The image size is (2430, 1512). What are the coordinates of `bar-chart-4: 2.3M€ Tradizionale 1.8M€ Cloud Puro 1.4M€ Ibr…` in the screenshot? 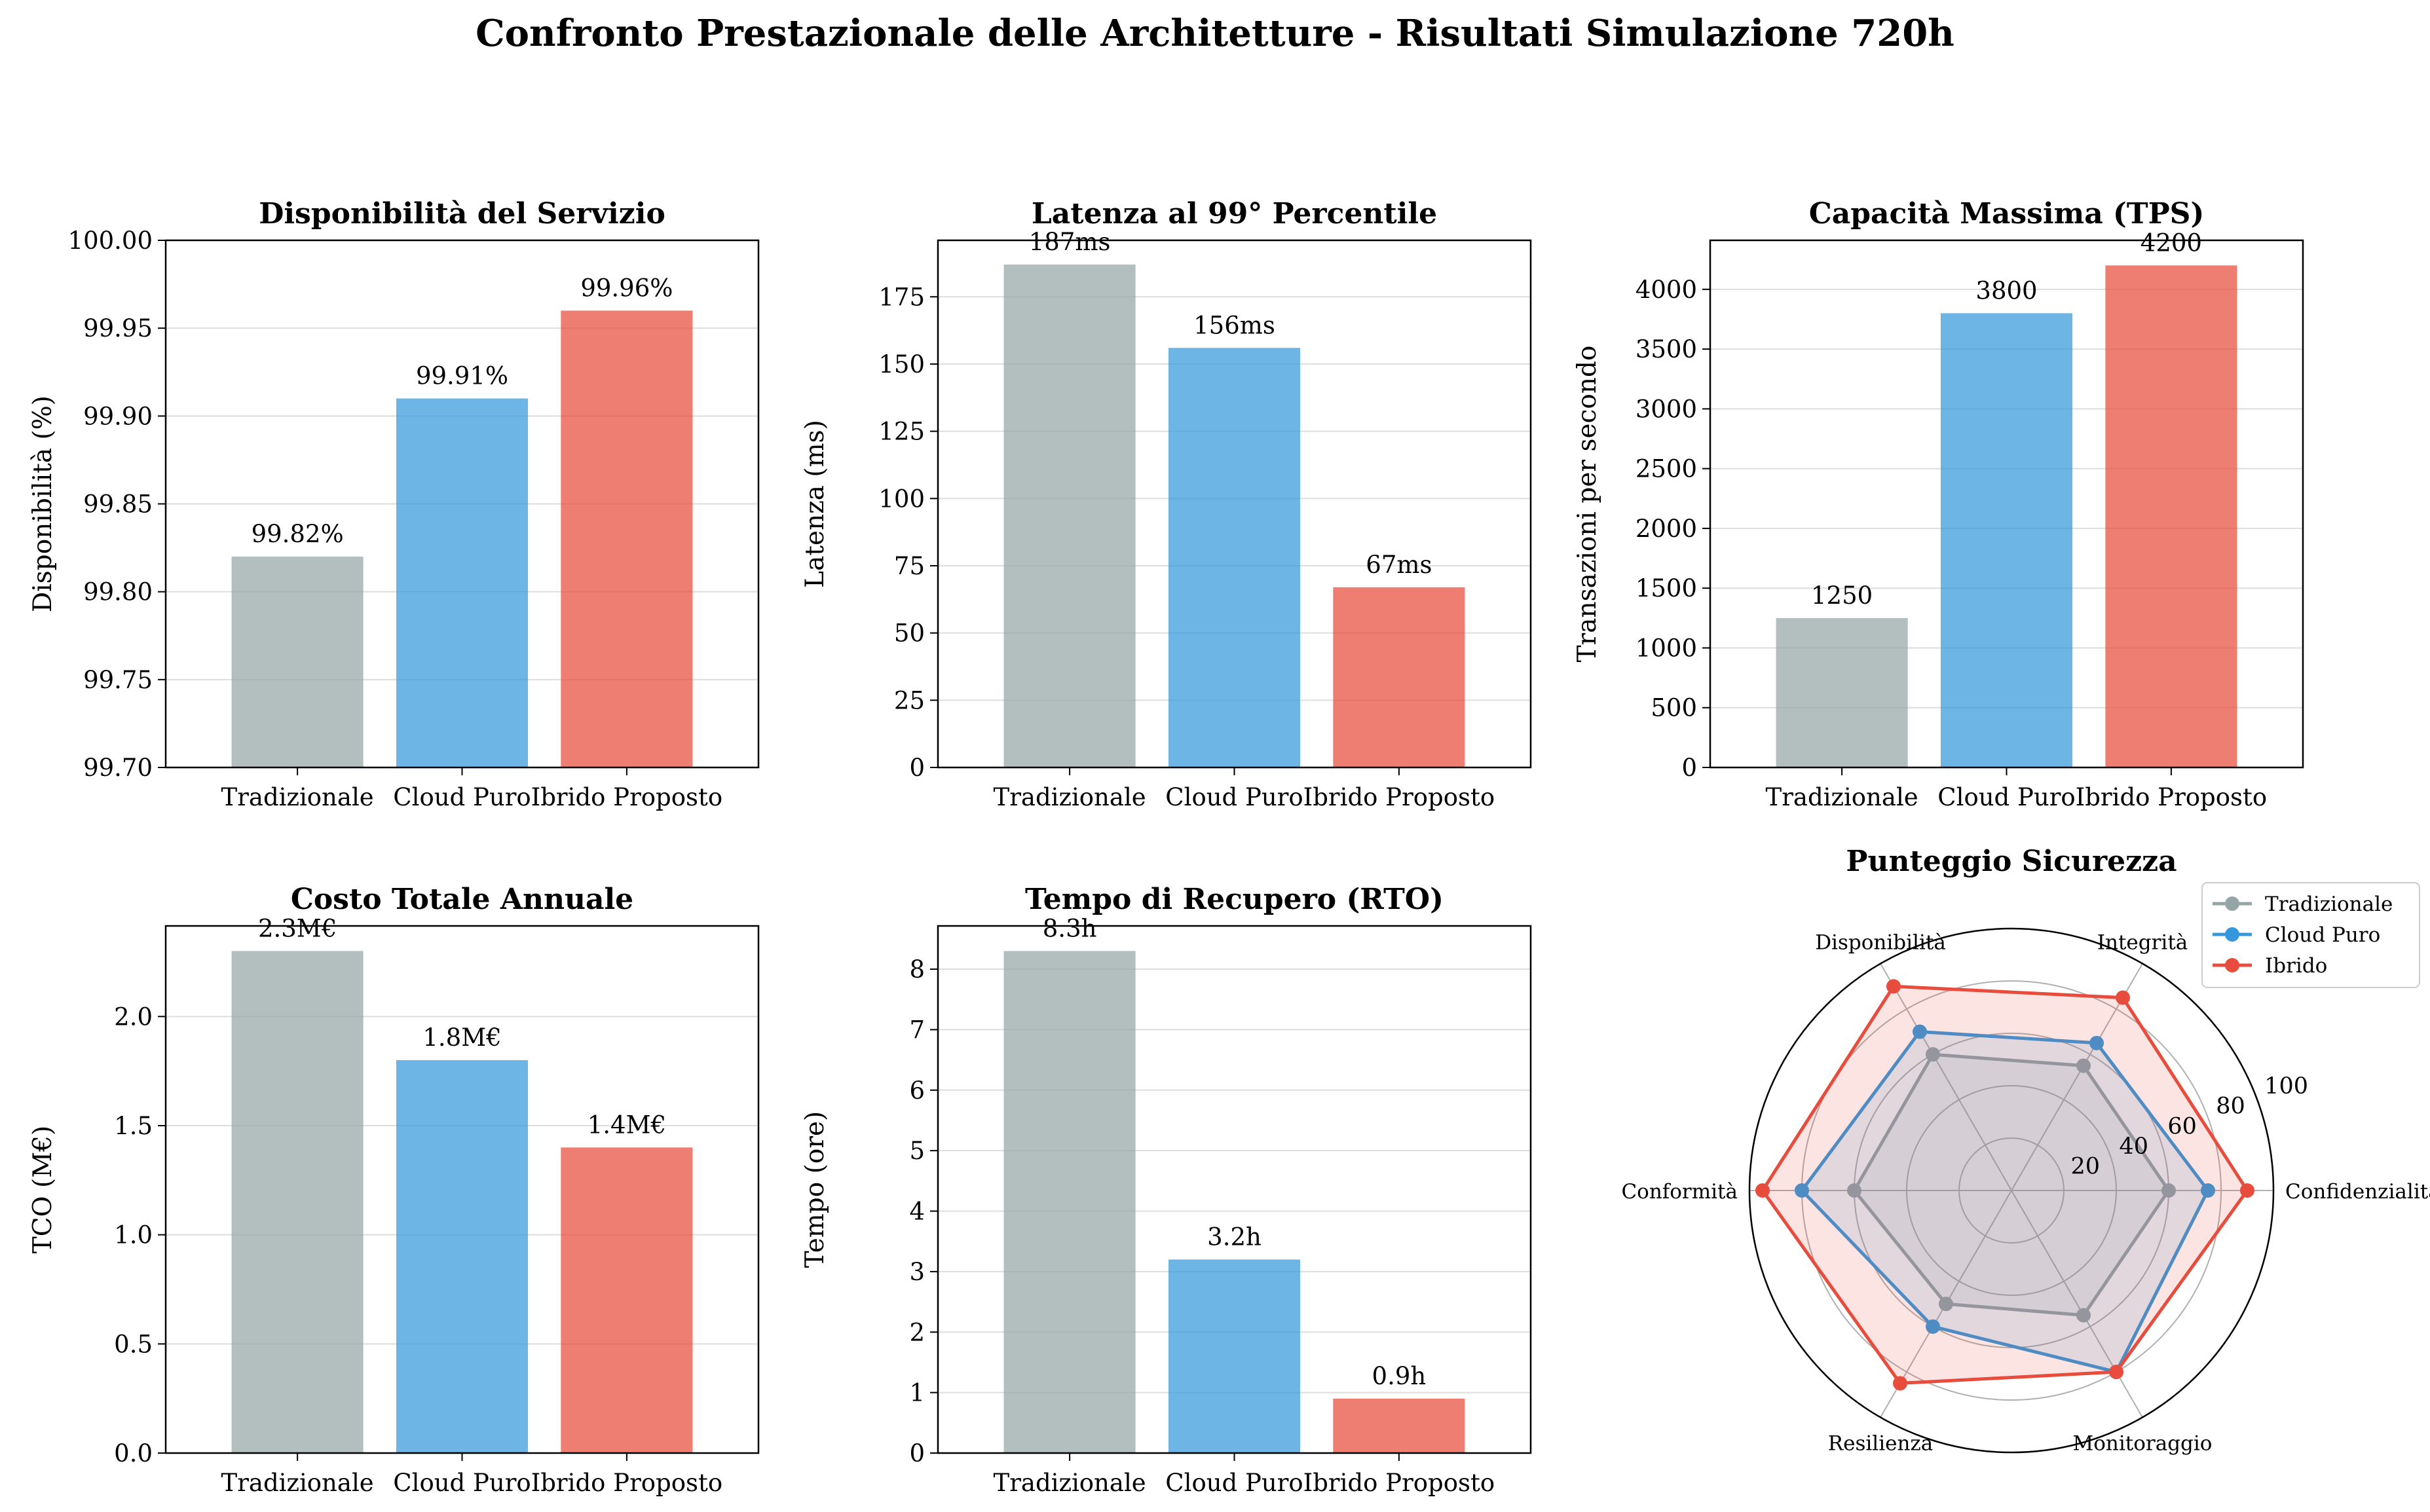 It's located at (394, 1190).